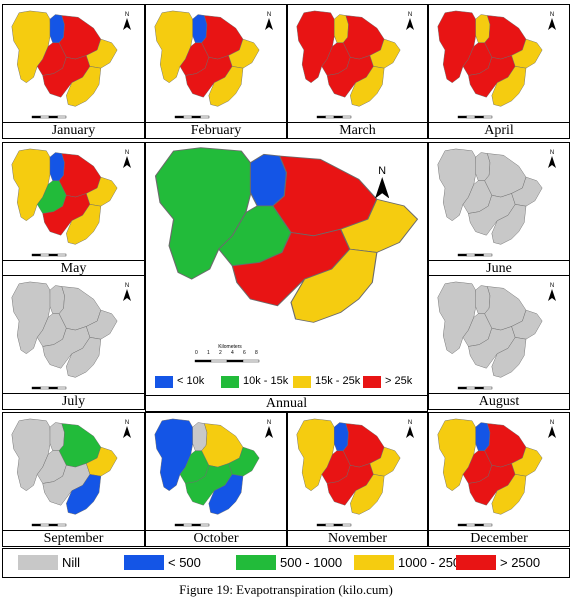 The height and width of the screenshot is (603, 572). I want to click on annual-label: Annual, so click(286, 403).